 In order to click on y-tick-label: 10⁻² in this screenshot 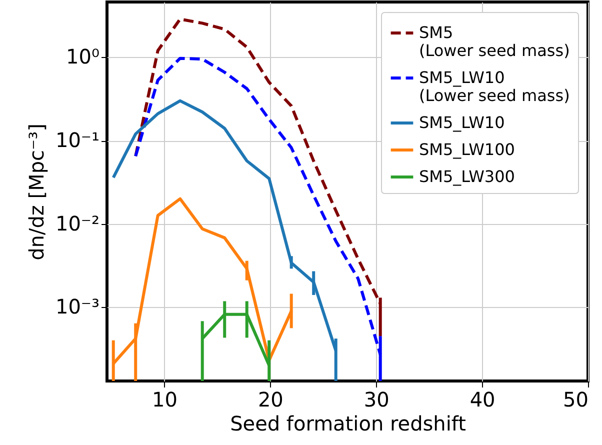, I will do `click(77, 223)`.